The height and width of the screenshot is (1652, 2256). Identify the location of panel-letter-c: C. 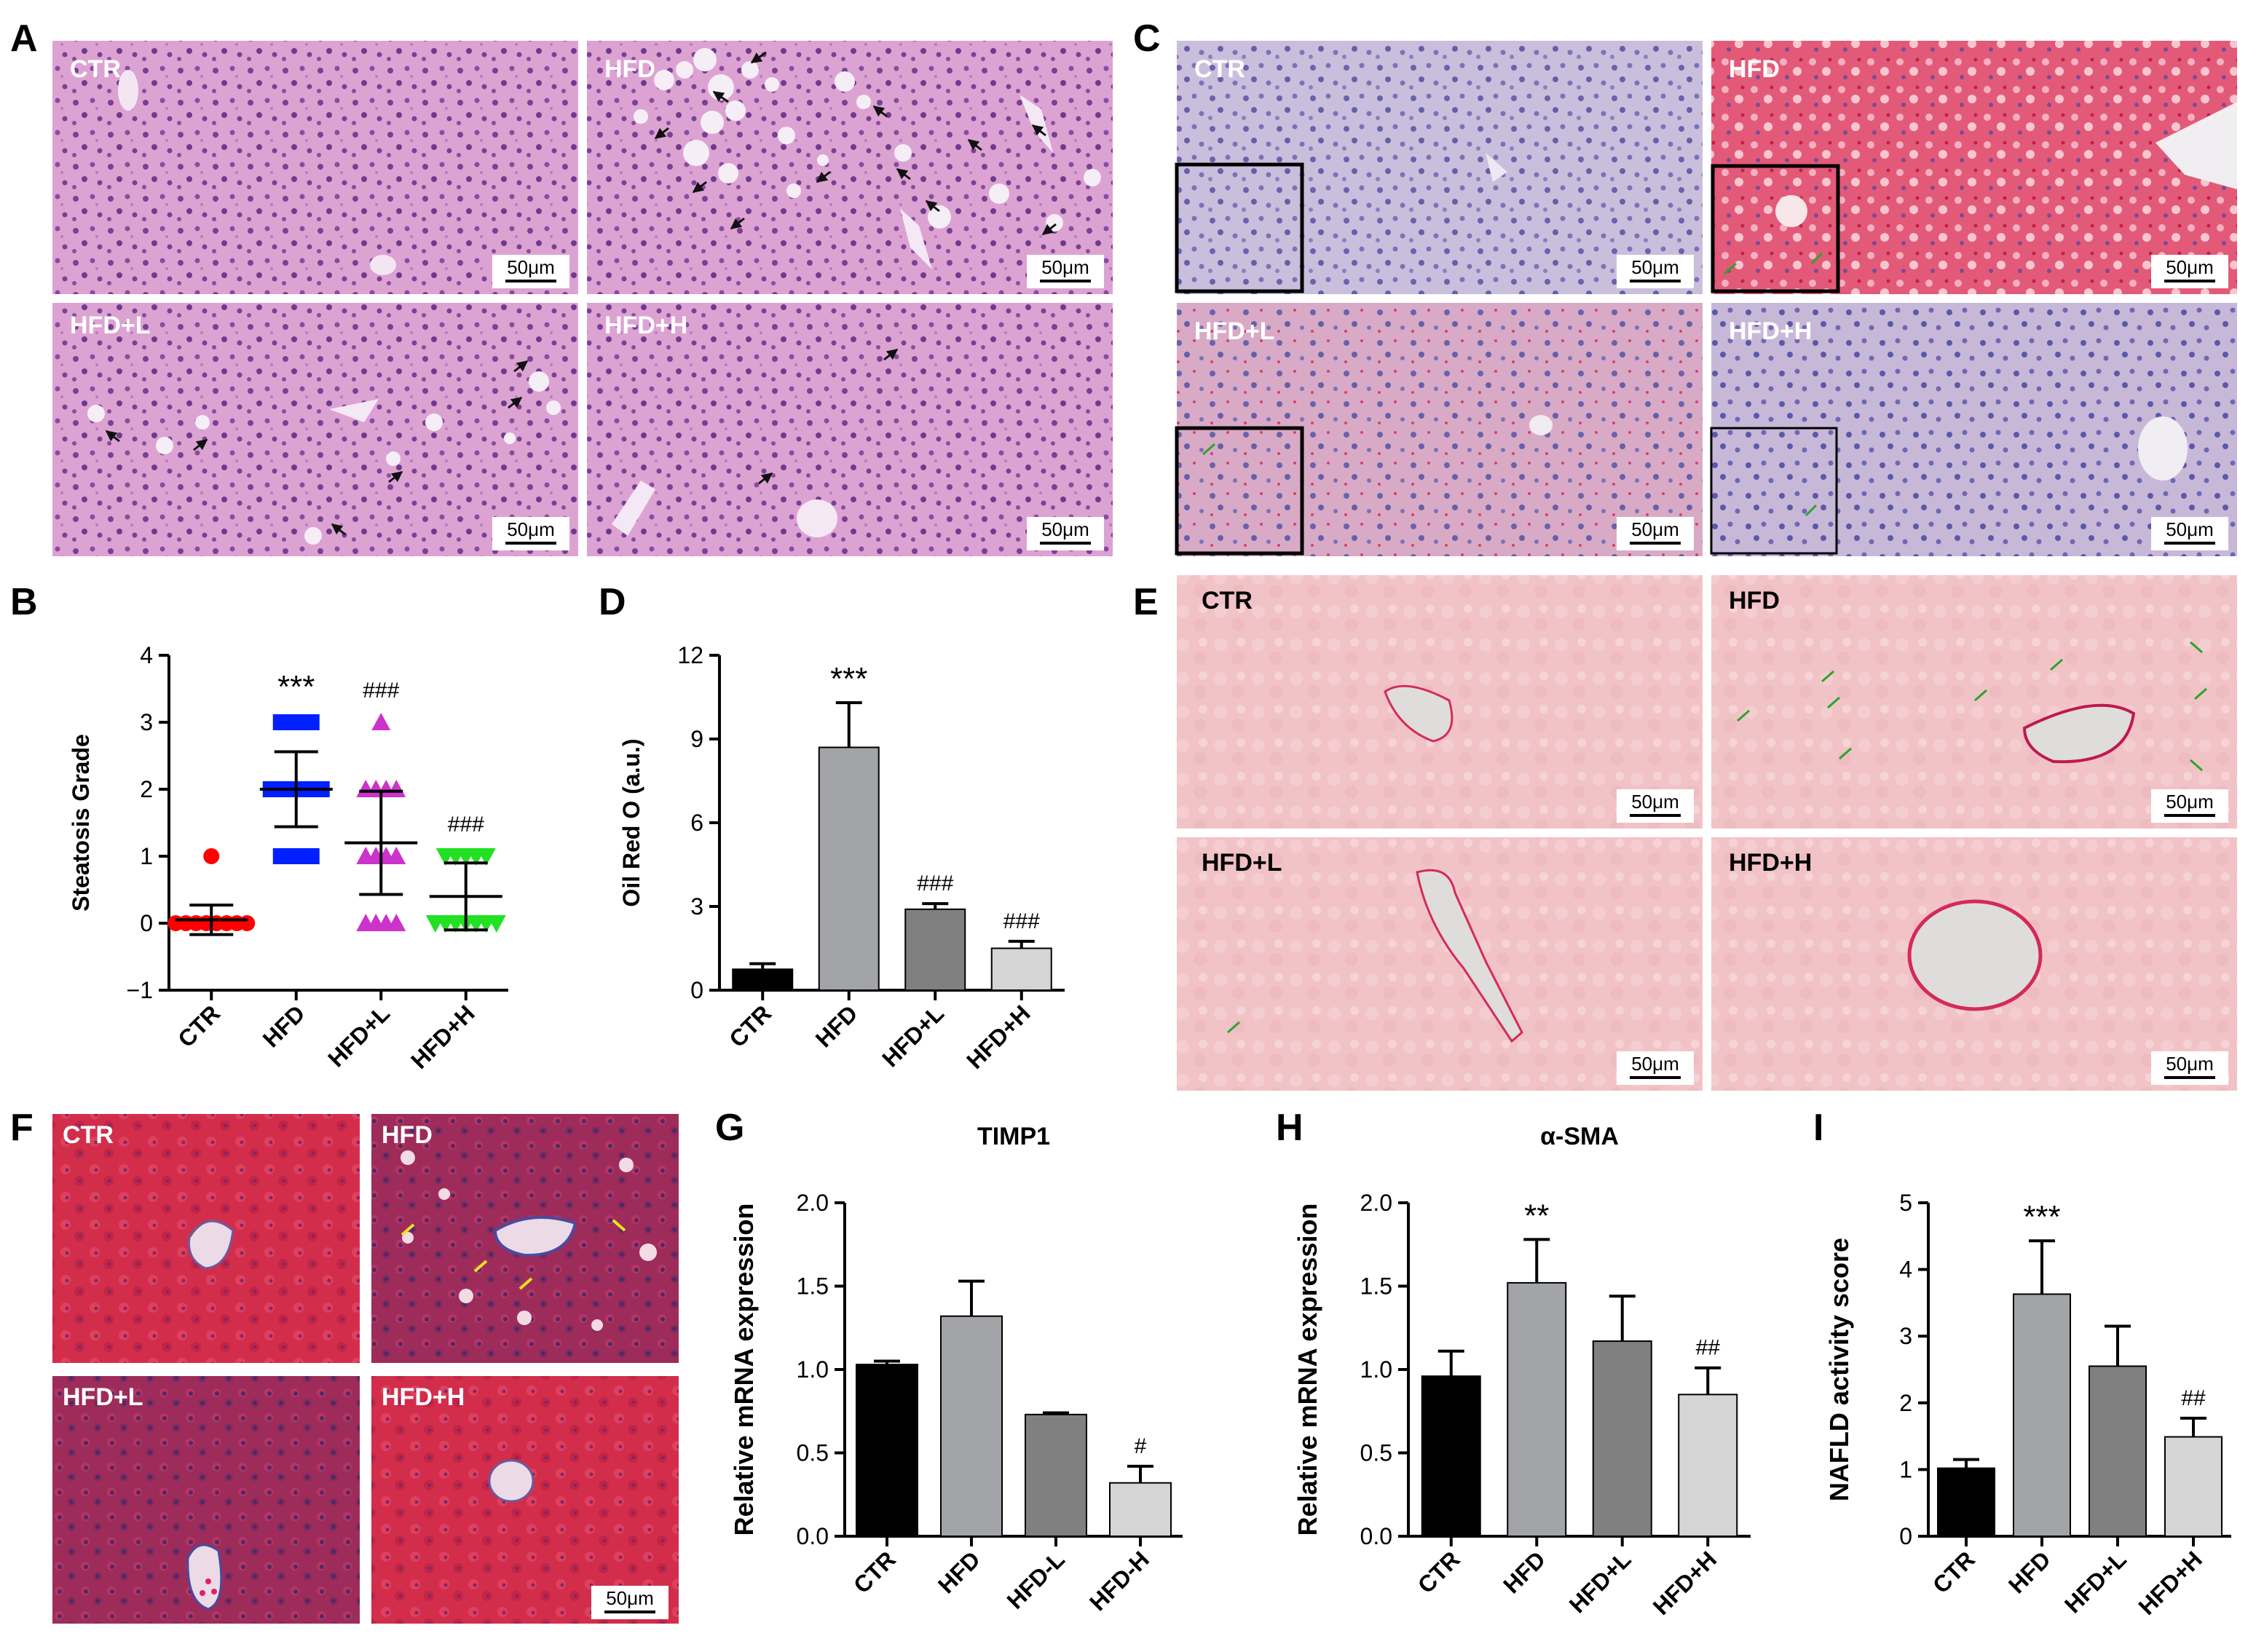
(1147, 38).